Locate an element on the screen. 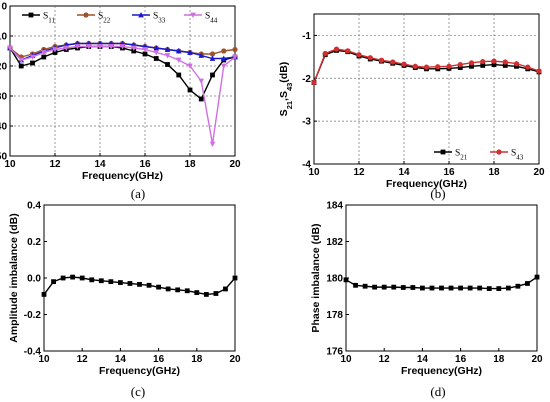 Image resolution: width=550 pixels, height=402 pixels. series-S44 is located at coordinates (122, 95).